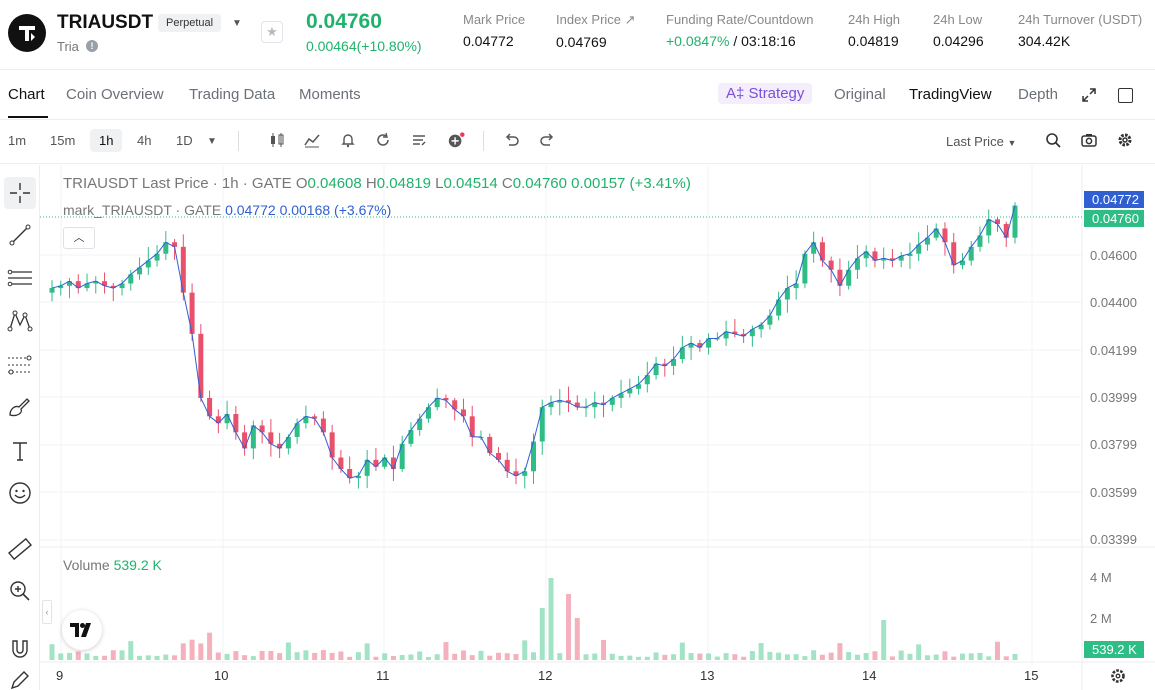 Image resolution: width=1155 pixels, height=690 pixels. What do you see at coordinates (577, 142) in the screenshot?
I see `chart-toolbar` at bounding box center [577, 142].